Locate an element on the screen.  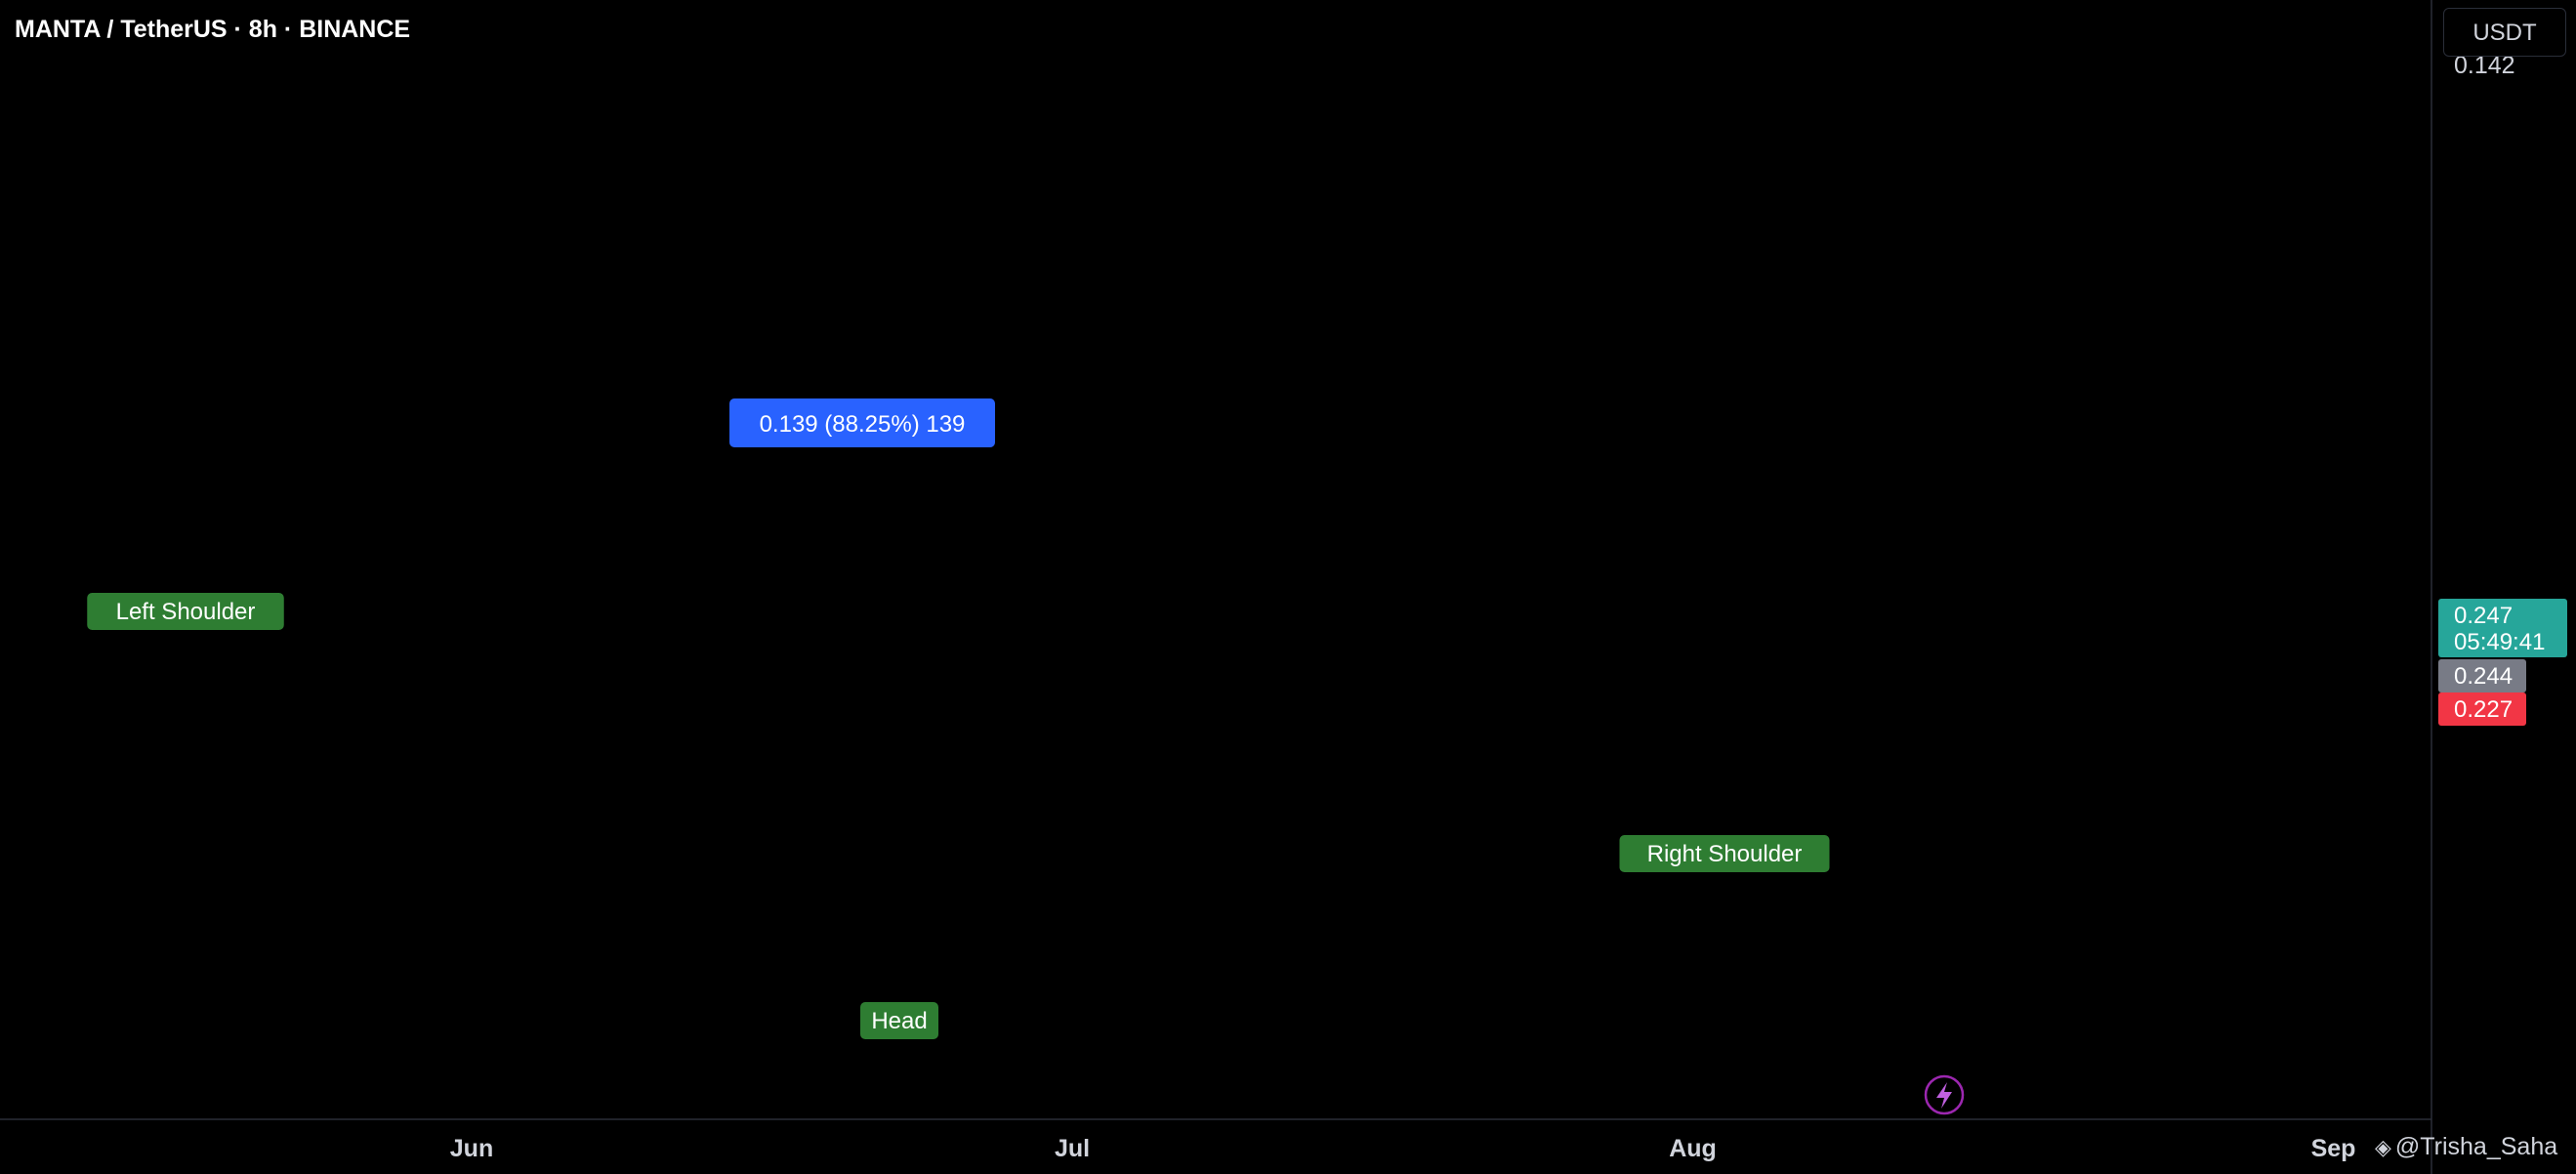
x-tick-label: Sep is located at coordinates (2333, 1149).